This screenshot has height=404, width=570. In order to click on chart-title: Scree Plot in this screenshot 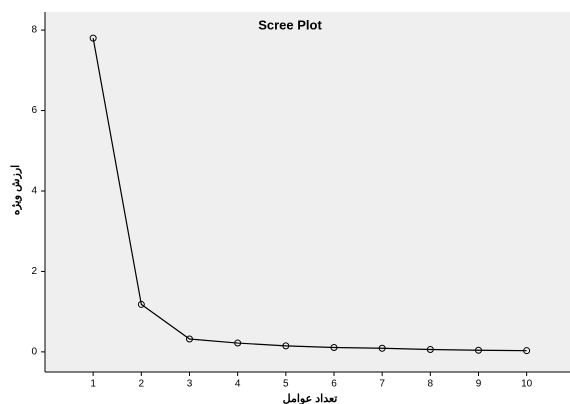, I will do `click(290, 24)`.